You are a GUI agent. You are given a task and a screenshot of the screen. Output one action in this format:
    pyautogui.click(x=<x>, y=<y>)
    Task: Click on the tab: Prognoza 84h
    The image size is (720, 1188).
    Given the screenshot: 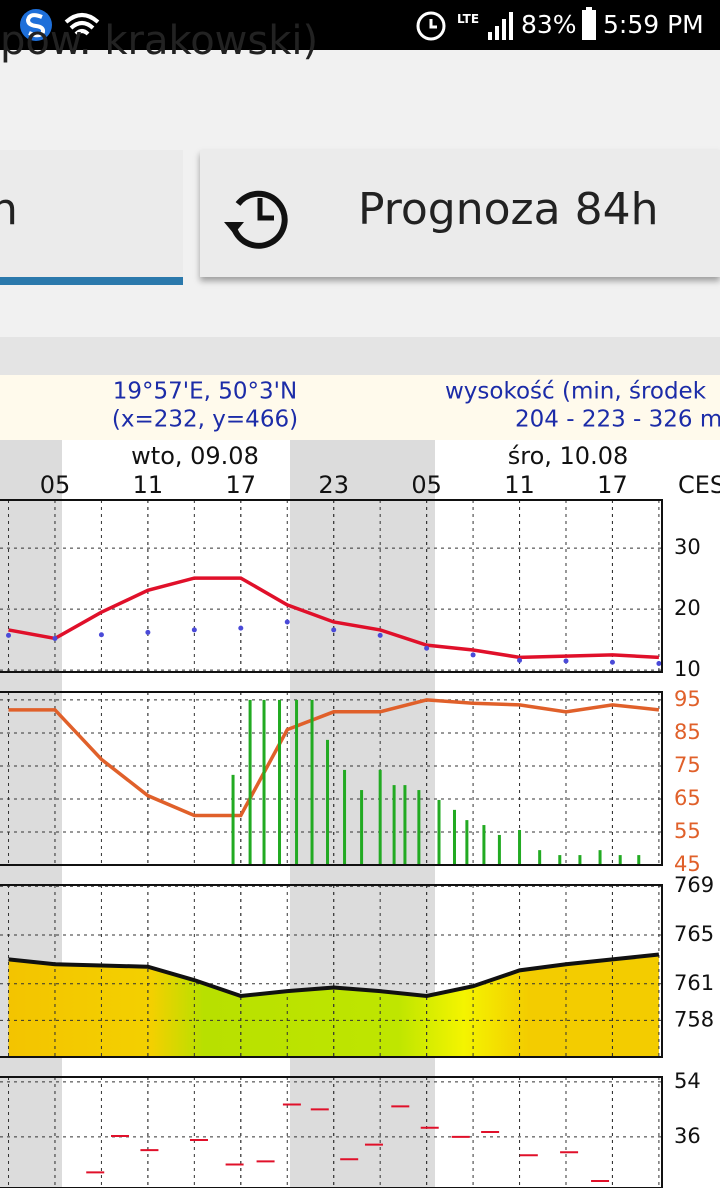 What is the action you would take?
    pyautogui.click(x=460, y=213)
    